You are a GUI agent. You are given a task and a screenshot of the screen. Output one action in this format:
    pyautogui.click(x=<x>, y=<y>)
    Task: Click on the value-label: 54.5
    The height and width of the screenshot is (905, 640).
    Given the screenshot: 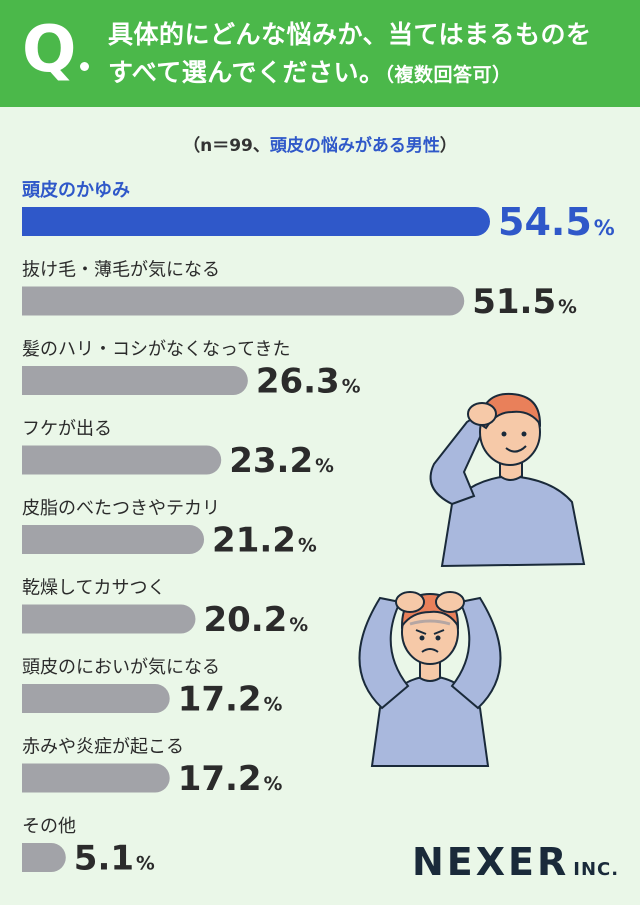 What is the action you would take?
    pyautogui.click(x=545, y=222)
    